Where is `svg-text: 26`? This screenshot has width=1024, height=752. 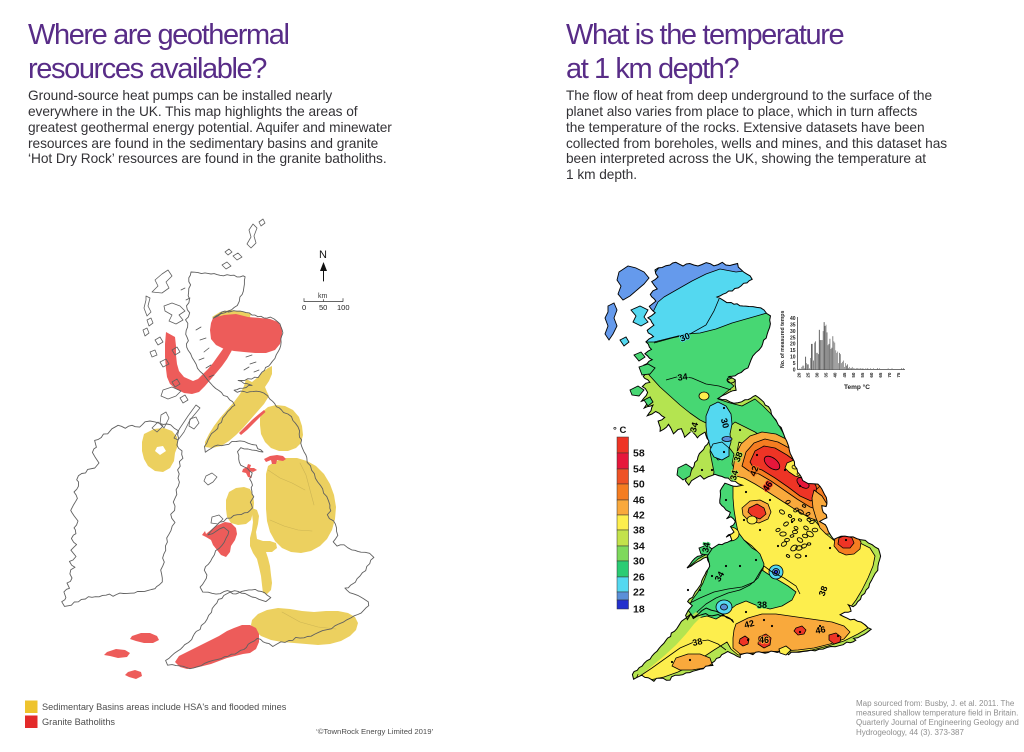
svg-text: 26 is located at coordinates (639, 578).